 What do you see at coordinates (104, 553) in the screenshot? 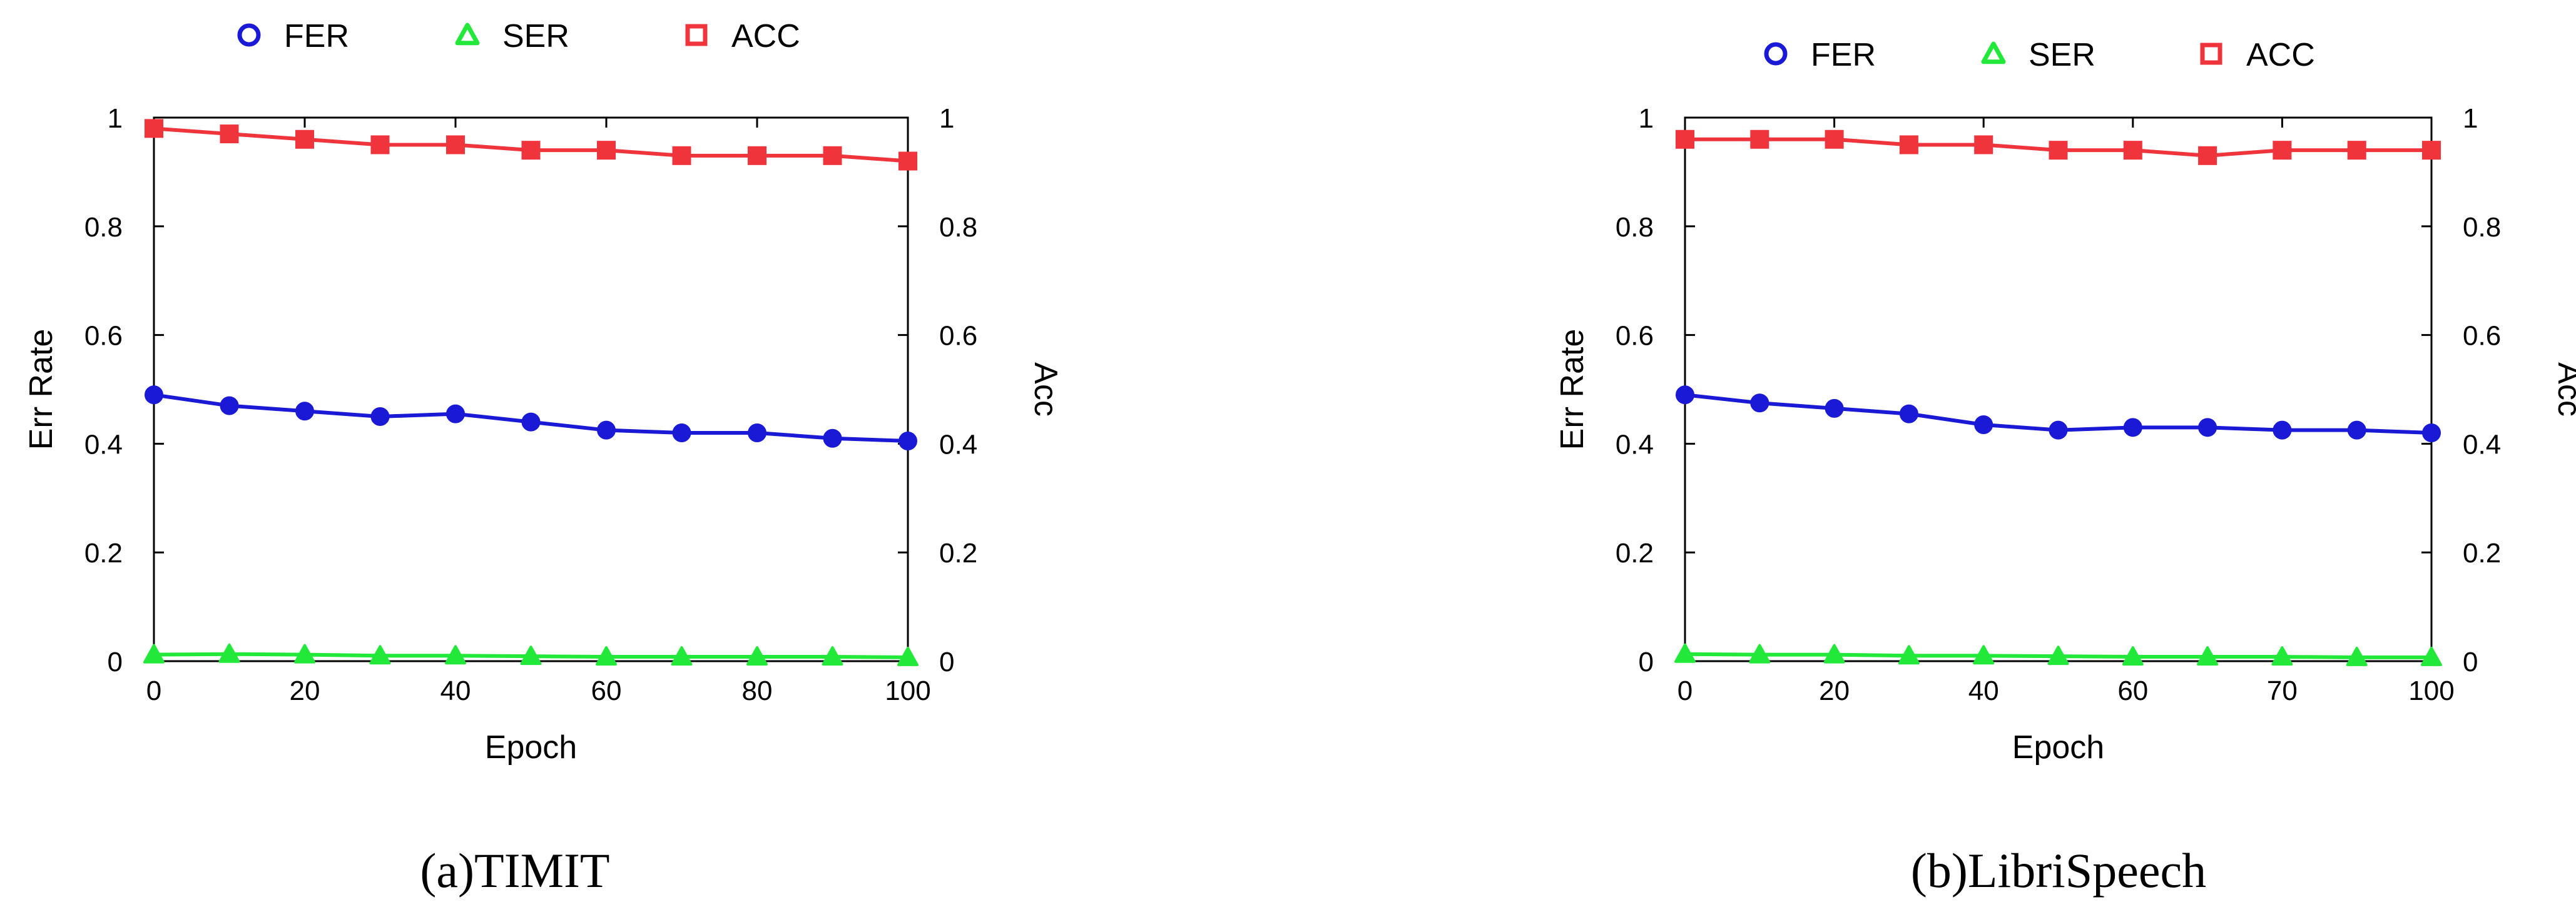
I see `y-tick-label-left: 0.2` at bounding box center [104, 553].